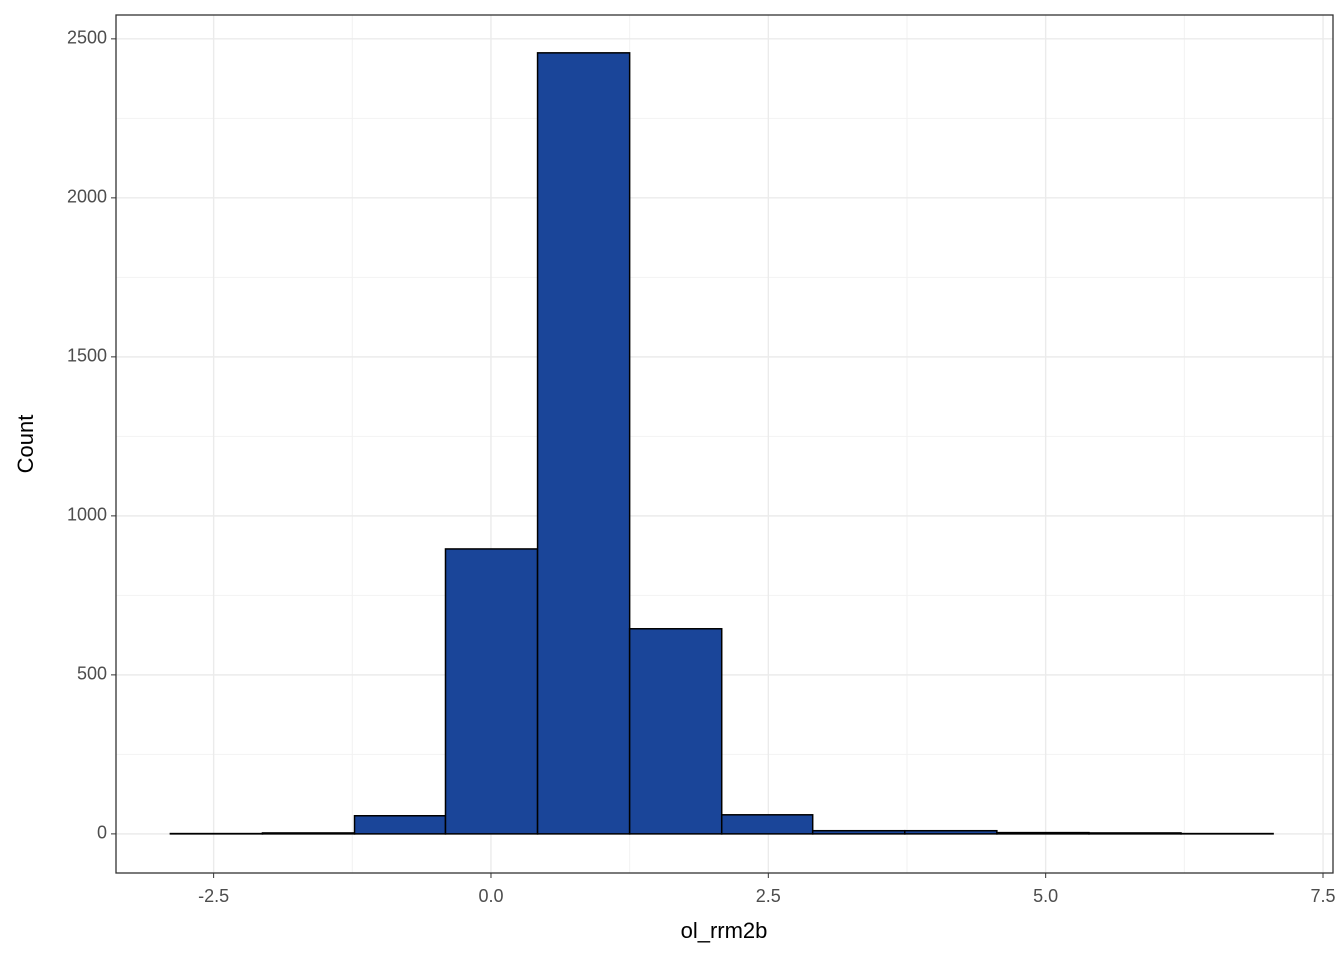 This screenshot has width=1344, height=960. Describe the element at coordinates (490, 896) in the screenshot. I see `x-tick-label: 0.0` at that location.